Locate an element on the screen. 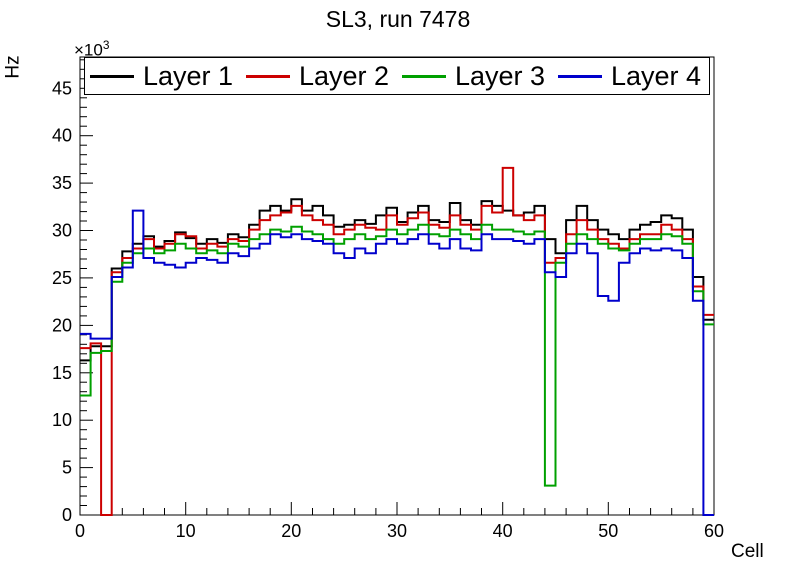 The image size is (796, 572). legend-entry-layer-1: Layer 1 is located at coordinates (163, 76).